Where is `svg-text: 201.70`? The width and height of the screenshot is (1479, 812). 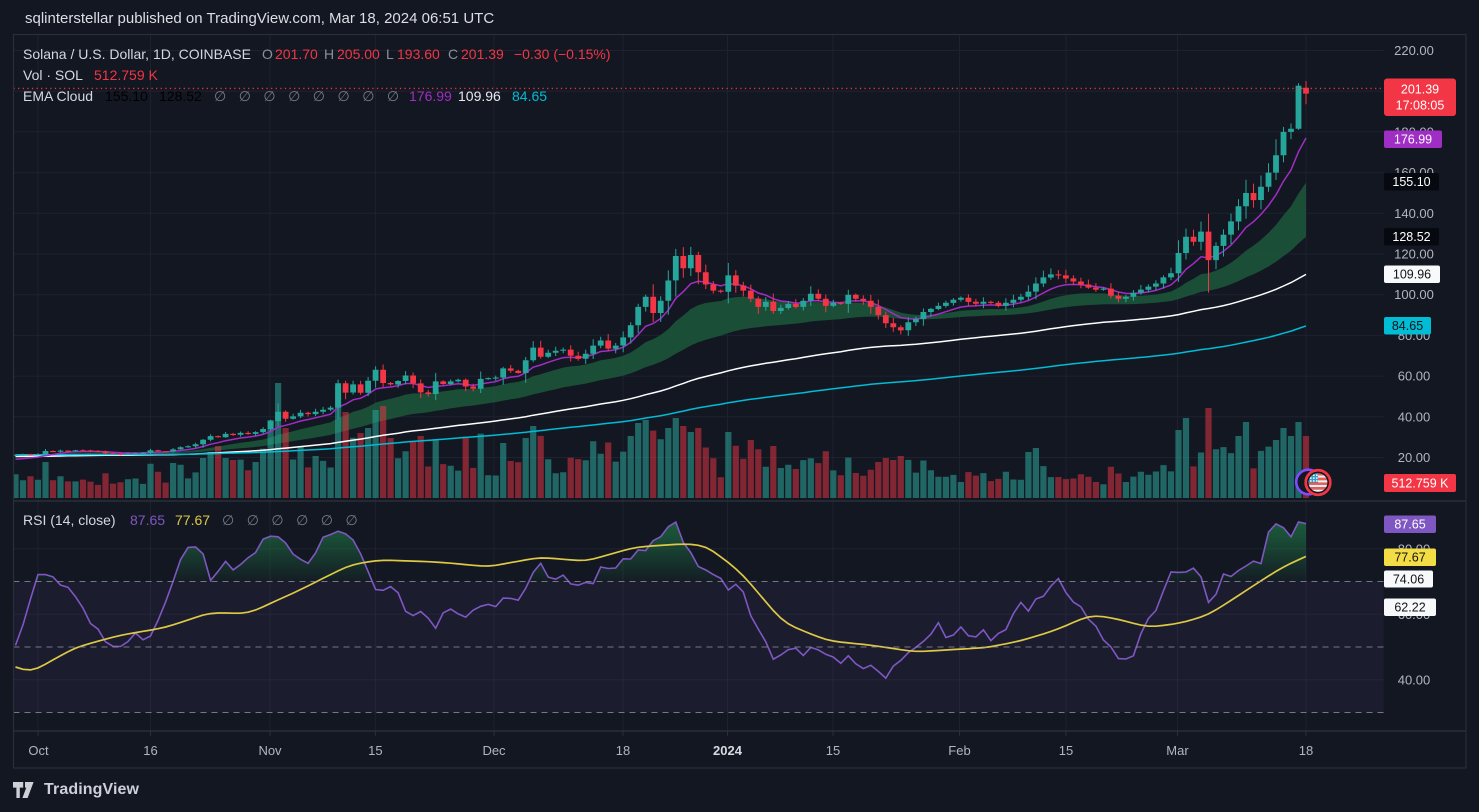 svg-text: 201.70 is located at coordinates (296, 54).